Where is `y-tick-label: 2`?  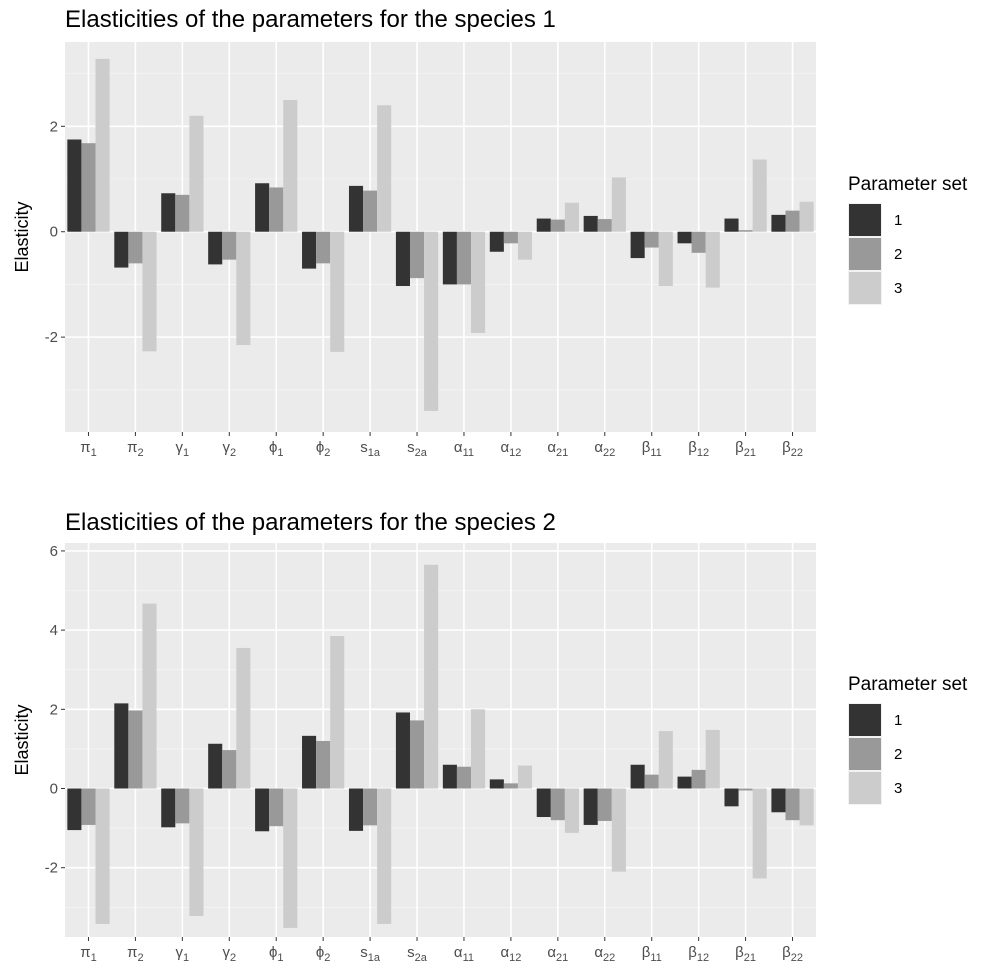
y-tick-label: 2 is located at coordinates (54, 126).